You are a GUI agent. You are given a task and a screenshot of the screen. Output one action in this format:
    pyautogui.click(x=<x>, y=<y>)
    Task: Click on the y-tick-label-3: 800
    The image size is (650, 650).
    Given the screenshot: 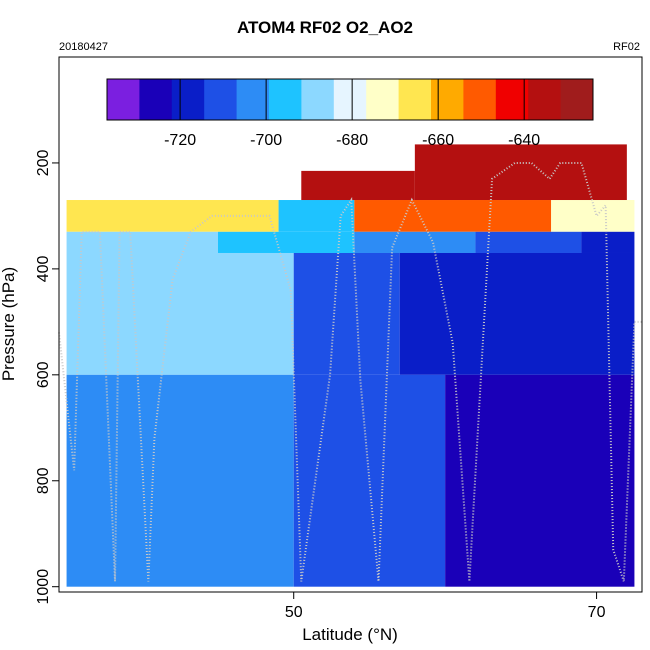 What is the action you would take?
    pyautogui.click(x=43, y=480)
    